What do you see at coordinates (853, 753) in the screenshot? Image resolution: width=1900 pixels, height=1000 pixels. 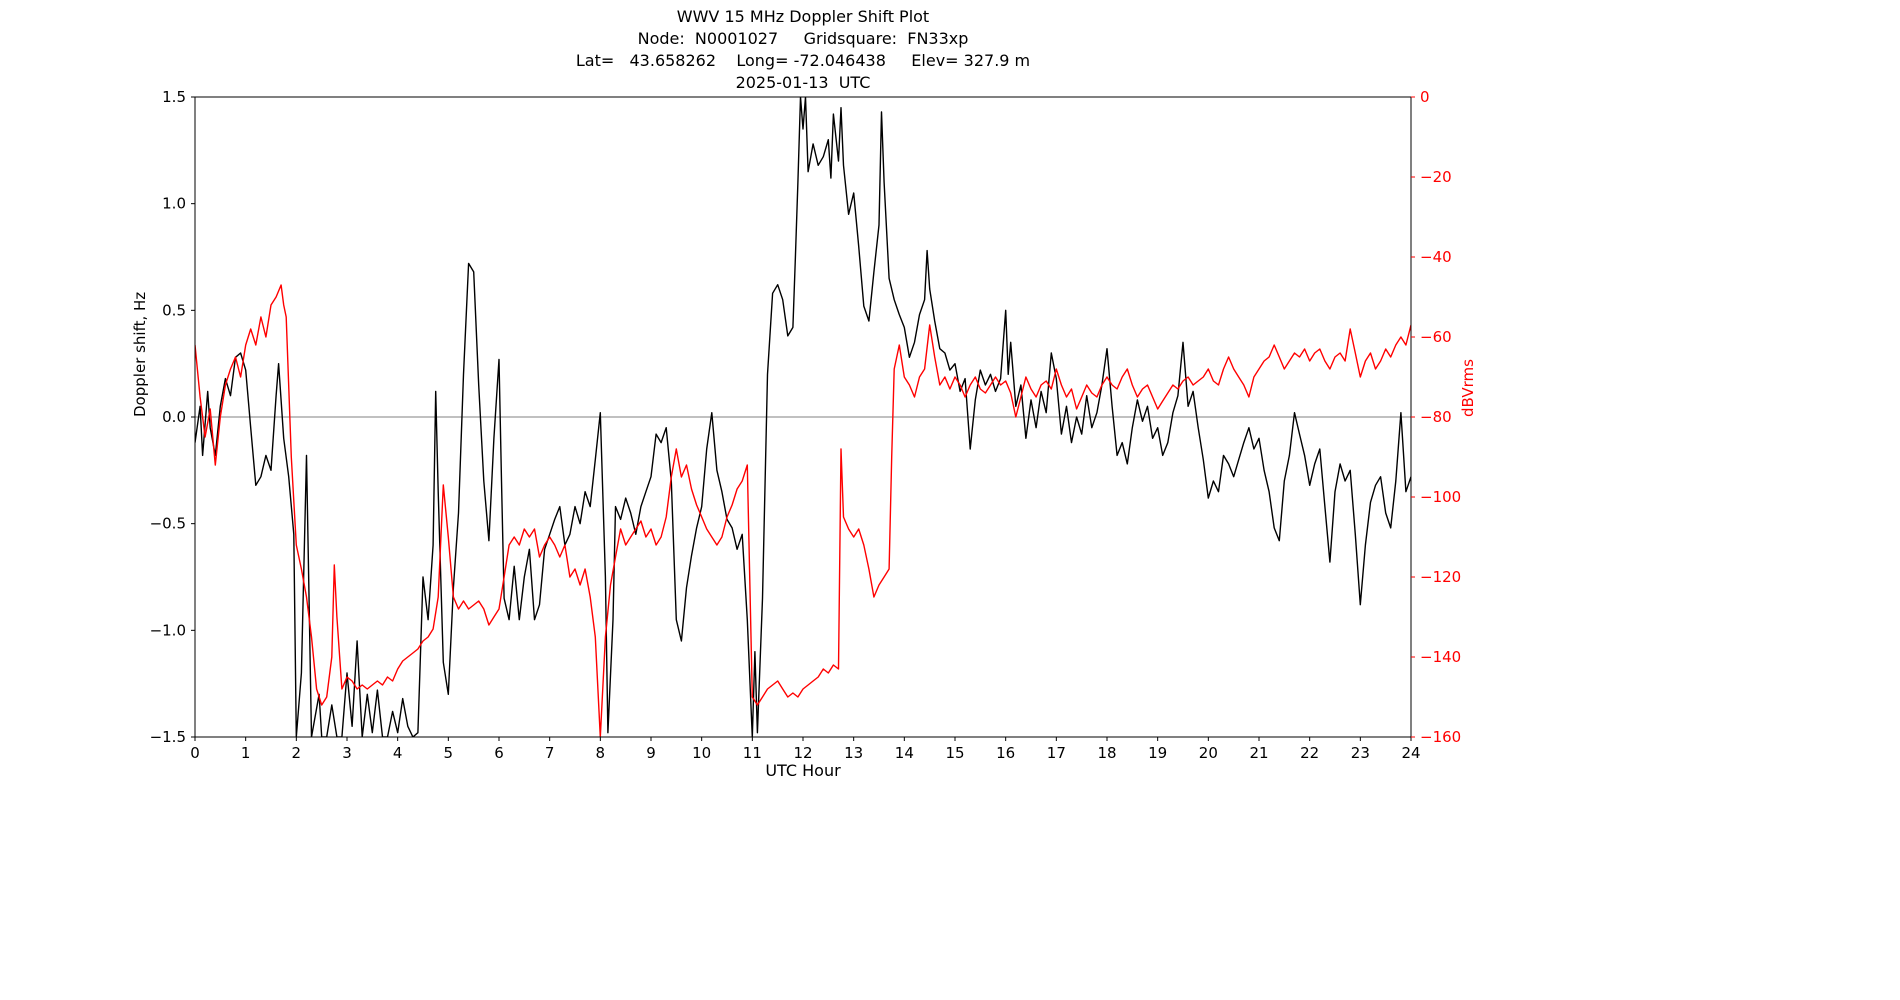 I see `x-tick-label: 13` at bounding box center [853, 753].